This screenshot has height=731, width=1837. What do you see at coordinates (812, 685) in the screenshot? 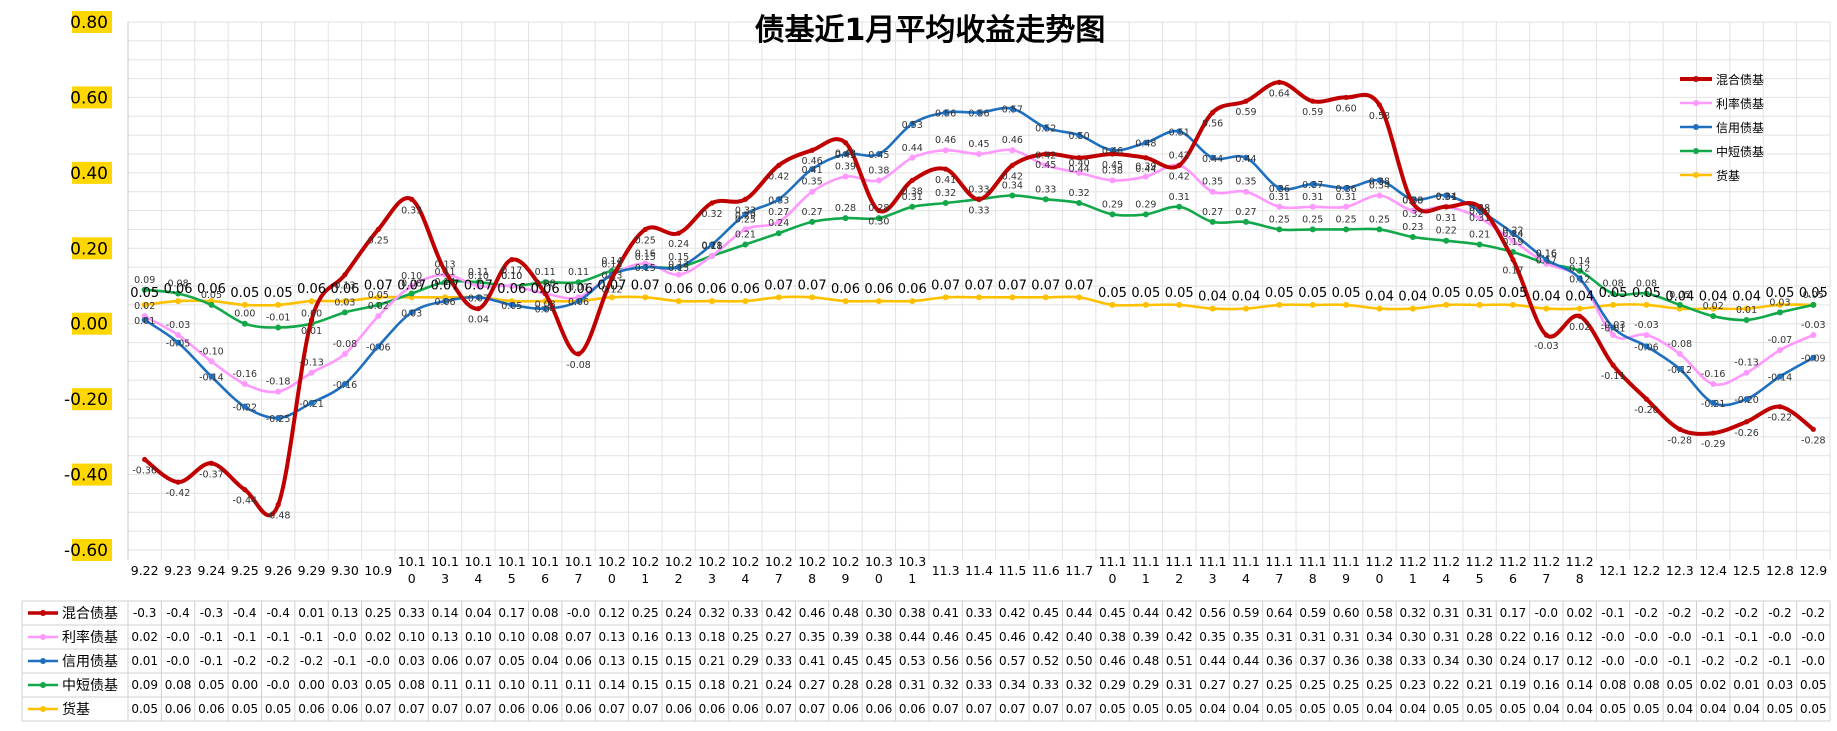
I see `table-cell: 0.27` at bounding box center [812, 685].